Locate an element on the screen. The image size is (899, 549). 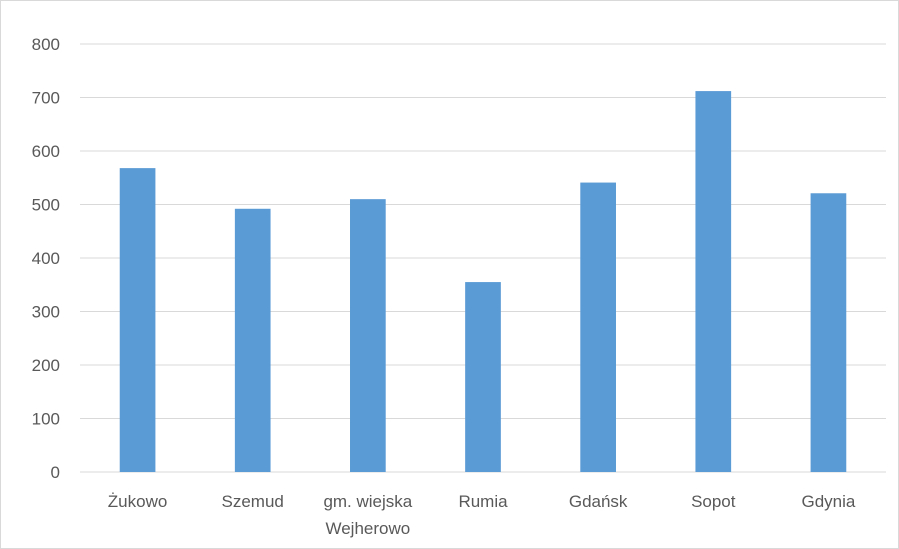
x-category-label-line: Sopot is located at coordinates (713, 501).